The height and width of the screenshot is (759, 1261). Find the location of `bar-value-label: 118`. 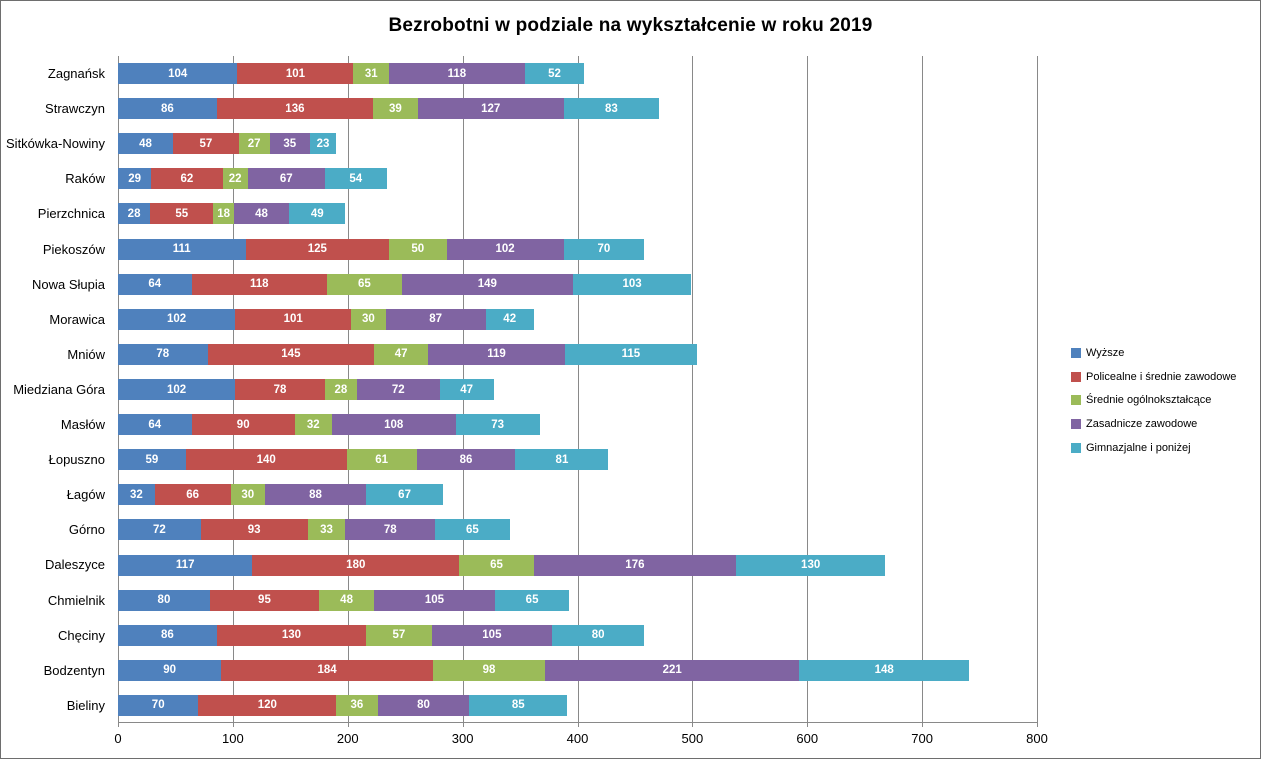

bar-value-label: 118 is located at coordinates (457, 73).